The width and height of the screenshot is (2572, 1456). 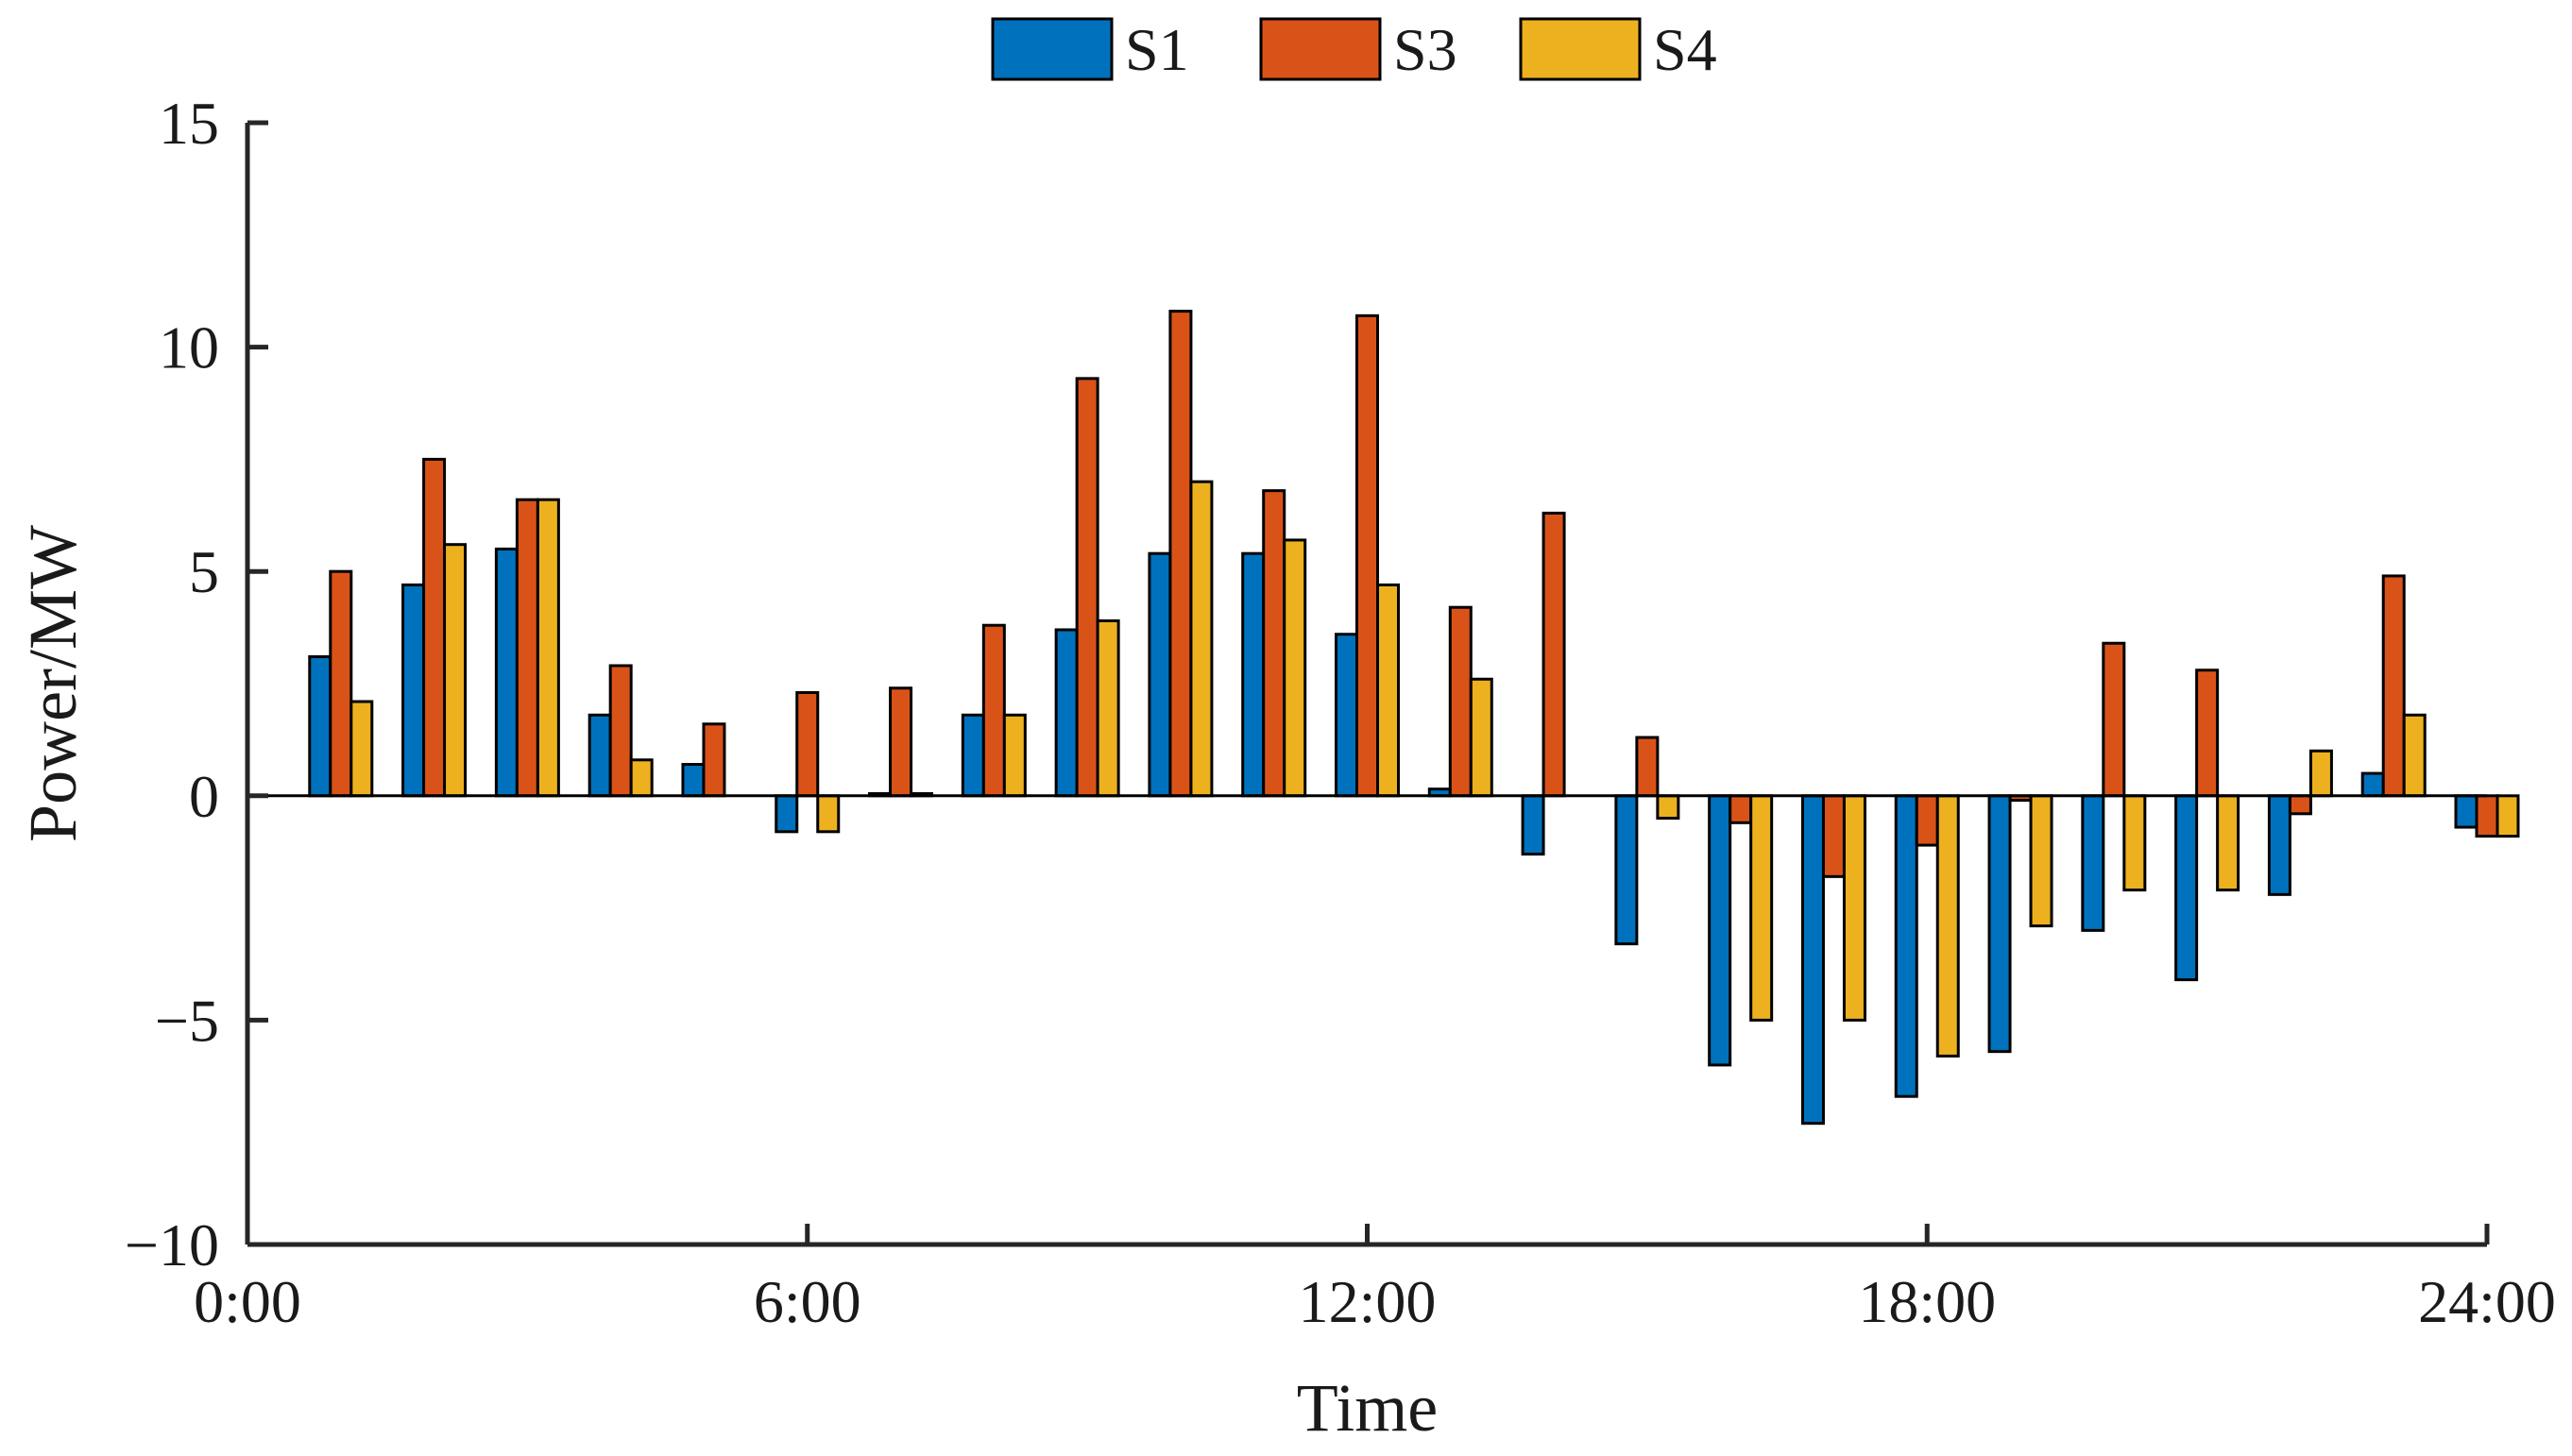 What do you see at coordinates (247, 1301) in the screenshot?
I see `x-tick-label: 0:00` at bounding box center [247, 1301].